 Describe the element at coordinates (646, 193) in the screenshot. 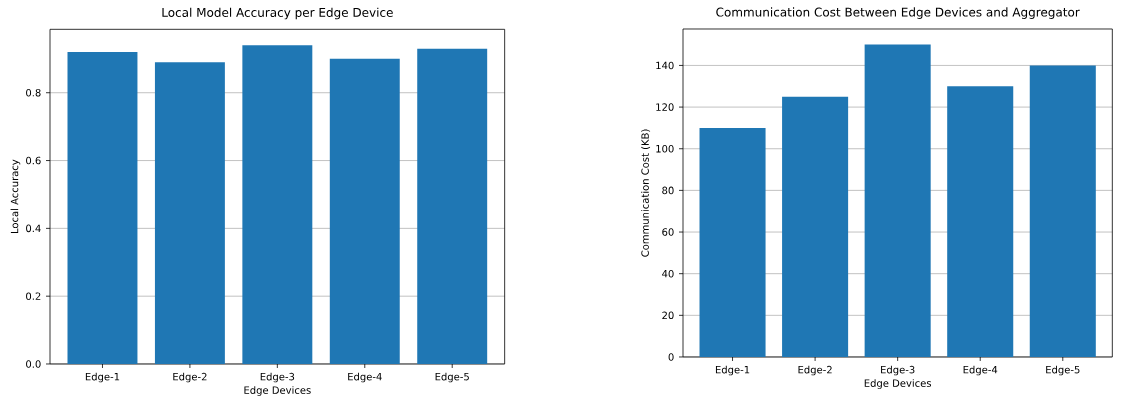

I see `y-axis-title: Communication Cost (KB)` at that location.